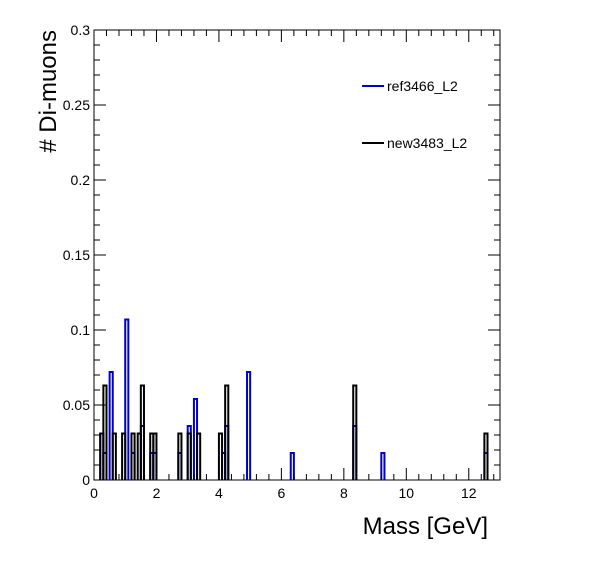  What do you see at coordinates (81, 180) in the screenshot?
I see `y-tick-label-4: 0.2` at bounding box center [81, 180].